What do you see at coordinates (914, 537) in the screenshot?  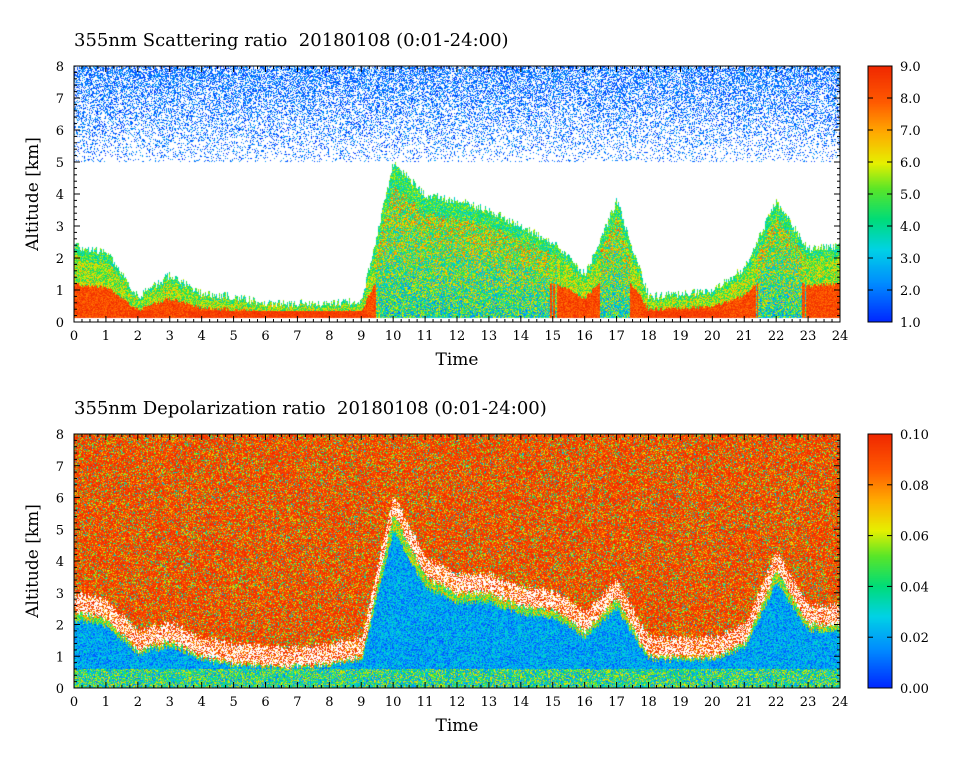 I see `colorbar-label: 0.06` at bounding box center [914, 537].